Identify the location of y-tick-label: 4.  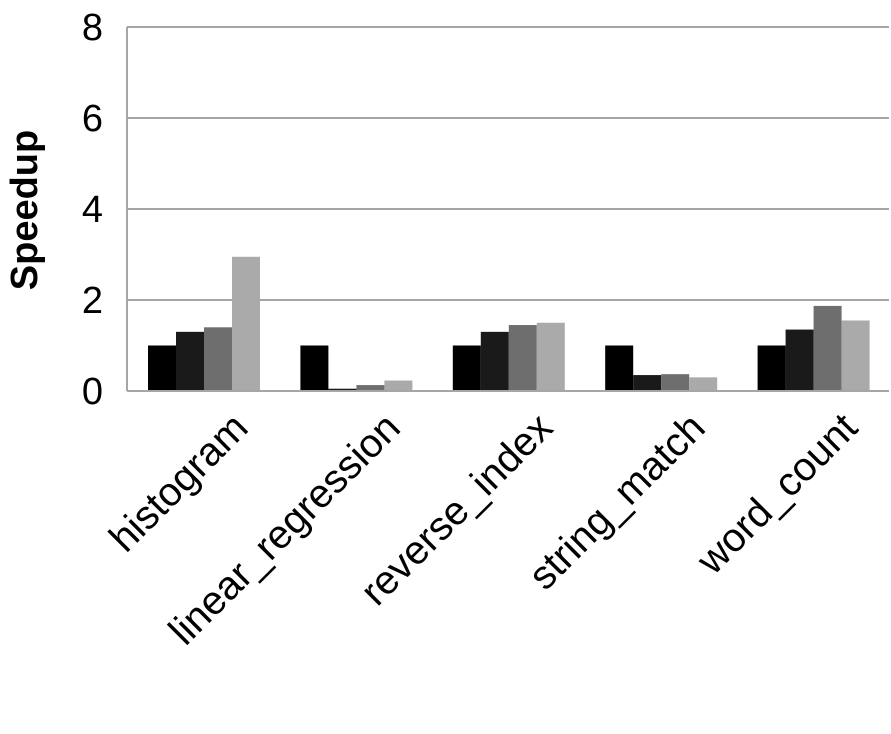
(92, 210).